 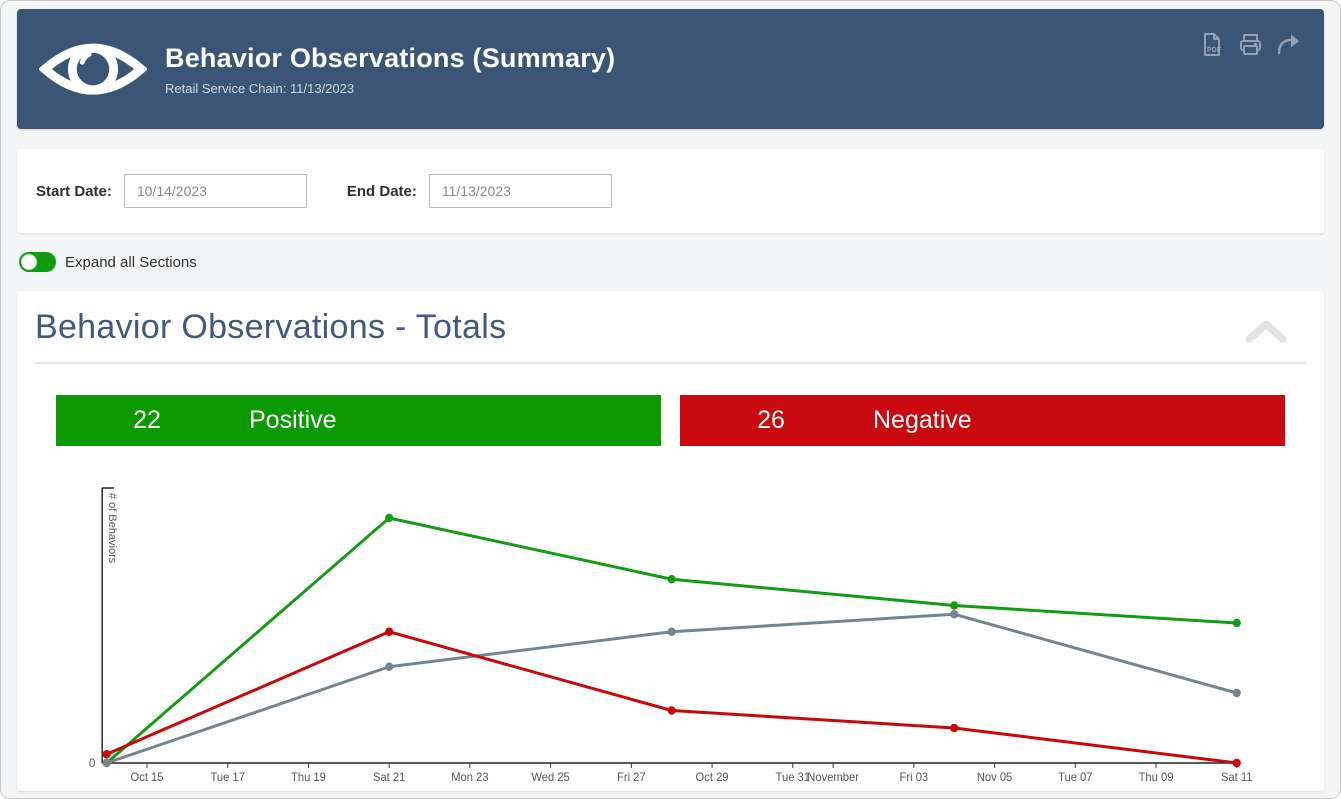 What do you see at coordinates (982, 420) in the screenshot?
I see `negative-total-badge: 26 Negative` at bounding box center [982, 420].